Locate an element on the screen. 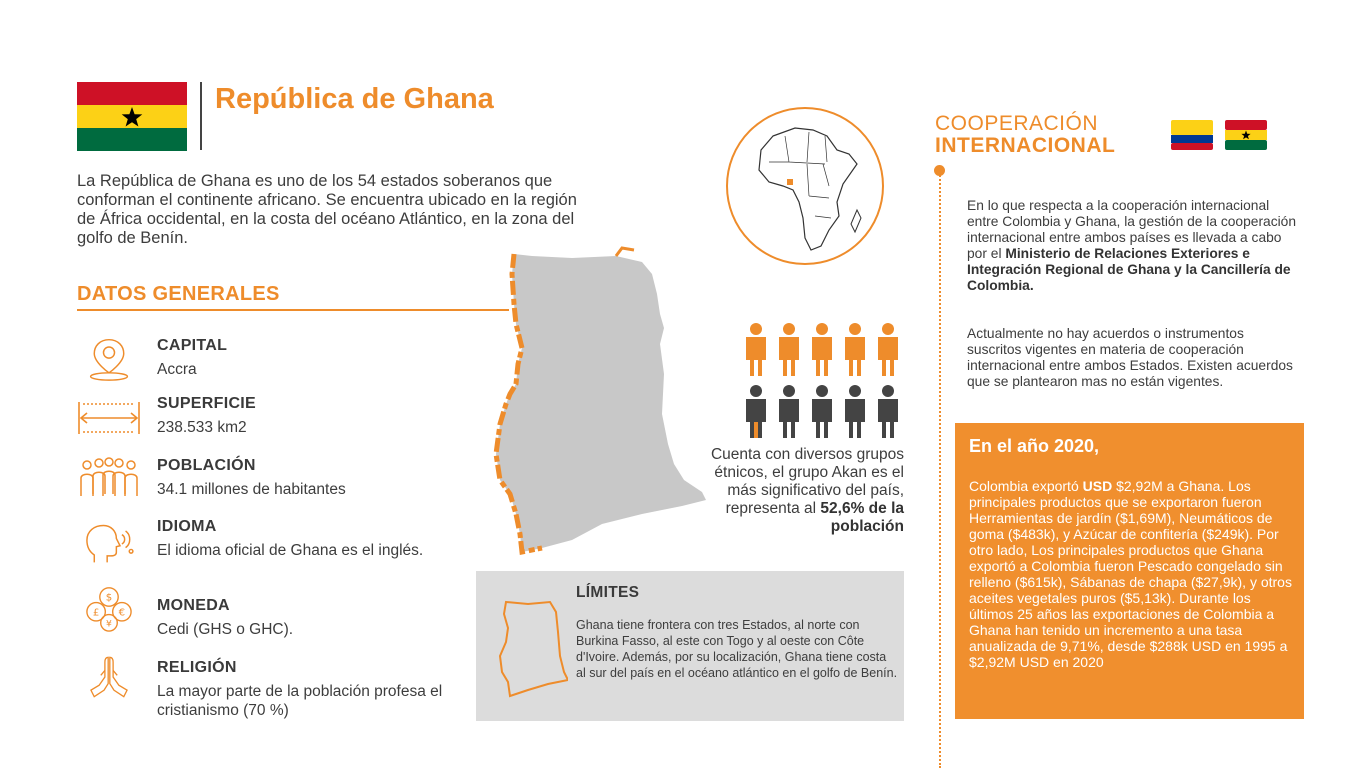  fact-label-moneda: MONEDA is located at coordinates (193, 605).